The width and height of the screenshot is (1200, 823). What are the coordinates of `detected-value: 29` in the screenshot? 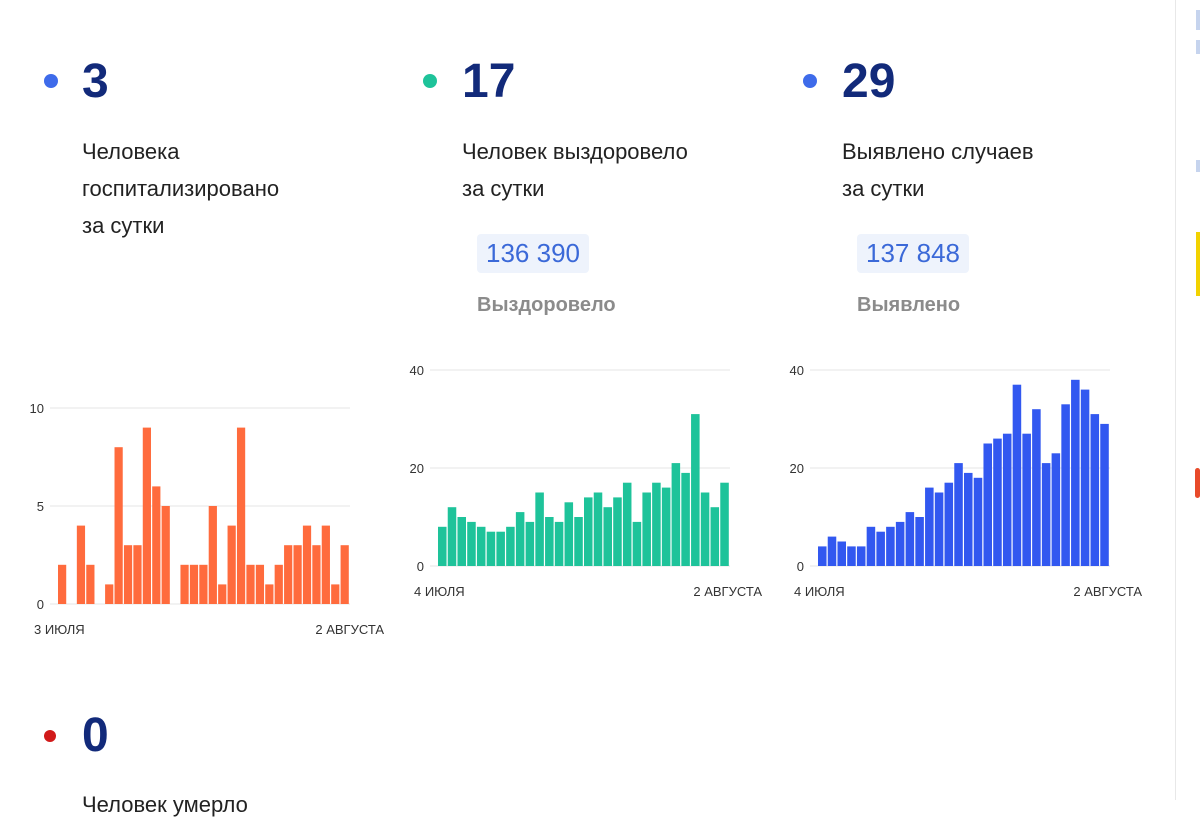 It's located at (869, 81).